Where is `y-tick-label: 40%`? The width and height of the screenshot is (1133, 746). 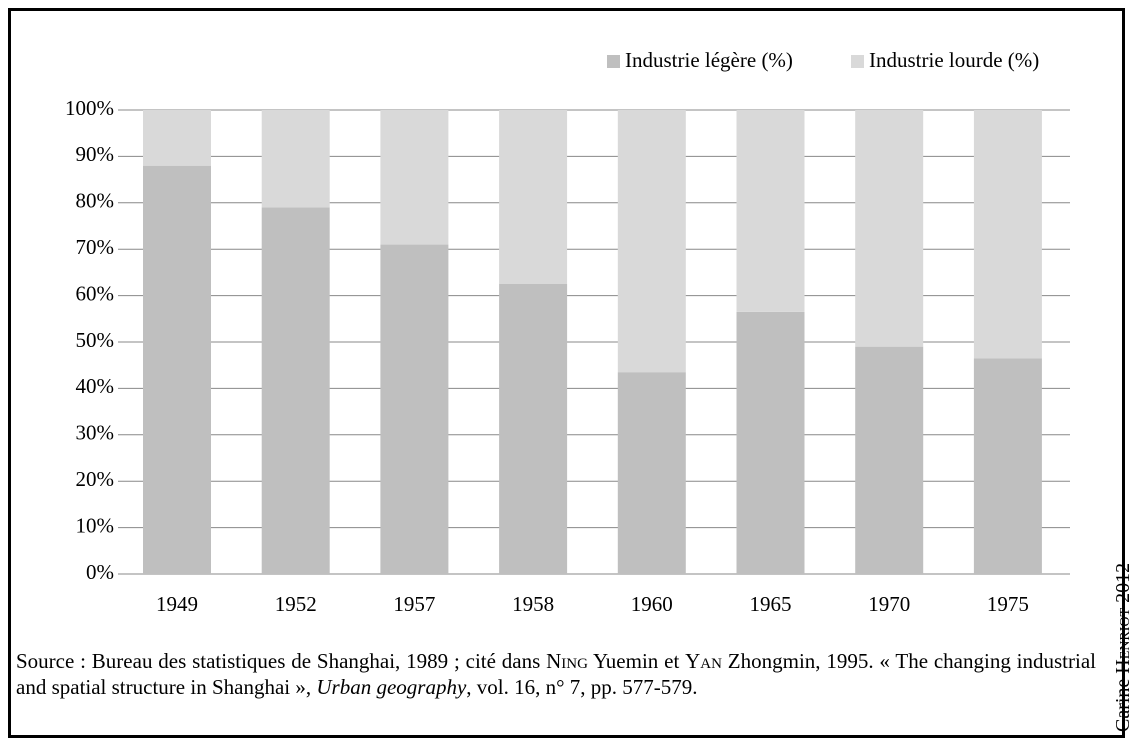 y-tick-label: 40% is located at coordinates (95, 386).